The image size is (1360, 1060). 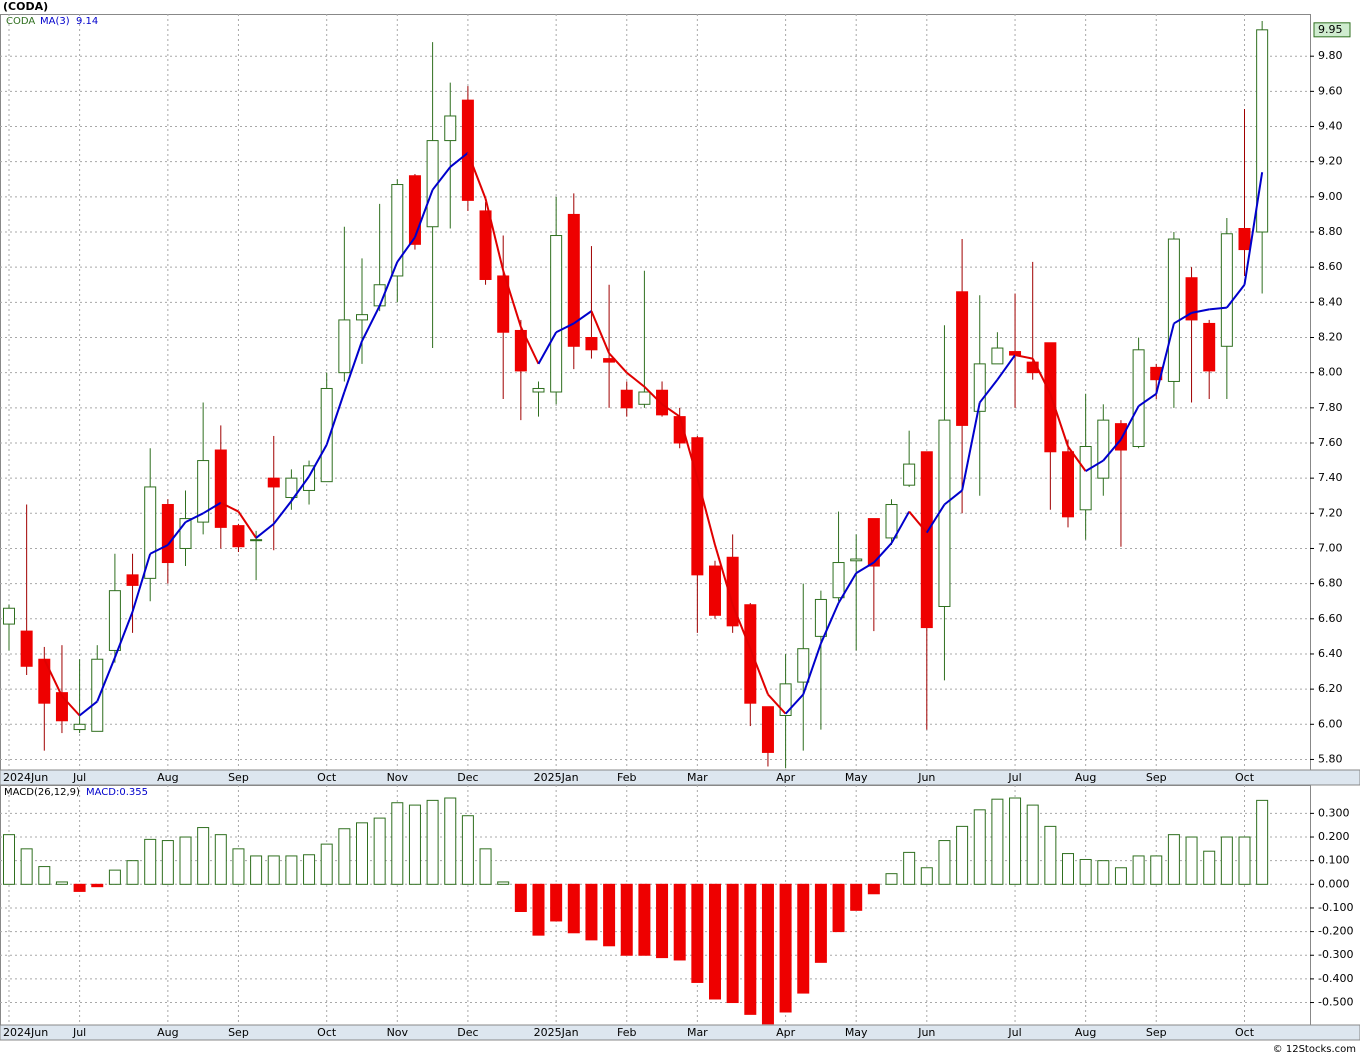 I want to click on y-tick-label: -0.400, so click(x=1335, y=978).